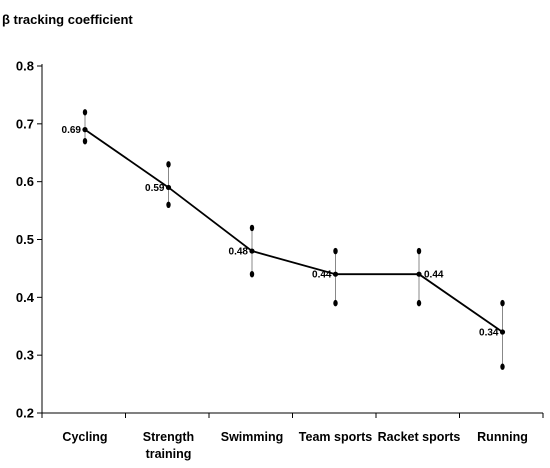 Image resolution: width=550 pixels, height=468 pixels. Describe the element at coordinates (25, 297) in the screenshot. I see `y-tick-label: 0.4` at that location.